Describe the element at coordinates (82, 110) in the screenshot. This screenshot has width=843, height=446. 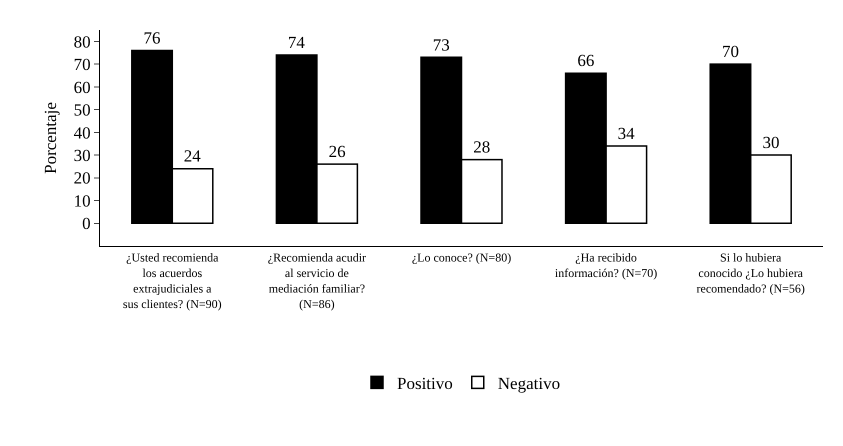
I see `y-tick-label: 50` at that location.